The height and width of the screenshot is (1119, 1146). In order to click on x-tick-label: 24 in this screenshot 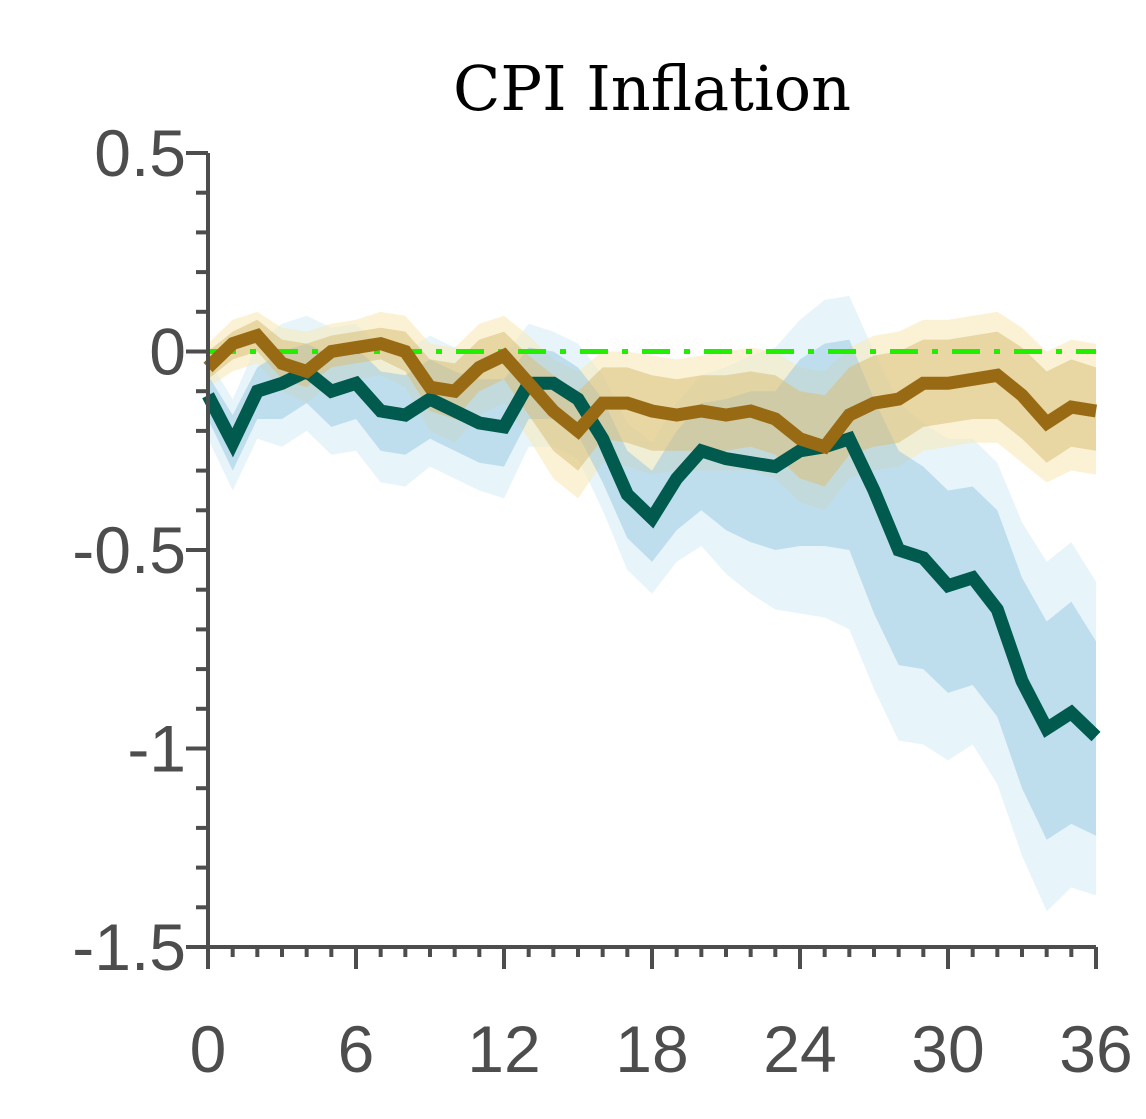, I will do `click(799, 1049)`.